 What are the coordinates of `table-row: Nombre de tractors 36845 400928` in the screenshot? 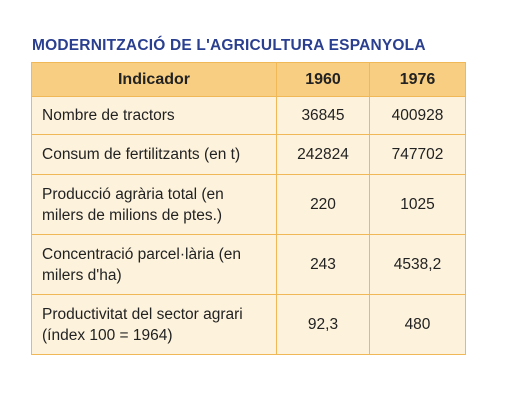 It's located at (248, 115).